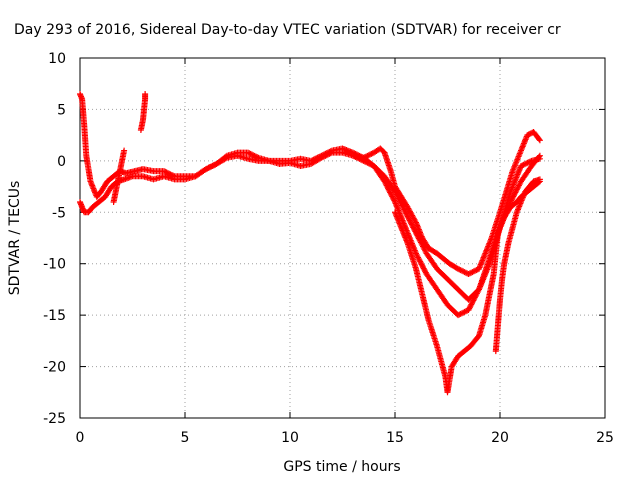 The height and width of the screenshot is (480, 640). Describe the element at coordinates (605, 438) in the screenshot. I see `x-tick-label: 25` at that location.